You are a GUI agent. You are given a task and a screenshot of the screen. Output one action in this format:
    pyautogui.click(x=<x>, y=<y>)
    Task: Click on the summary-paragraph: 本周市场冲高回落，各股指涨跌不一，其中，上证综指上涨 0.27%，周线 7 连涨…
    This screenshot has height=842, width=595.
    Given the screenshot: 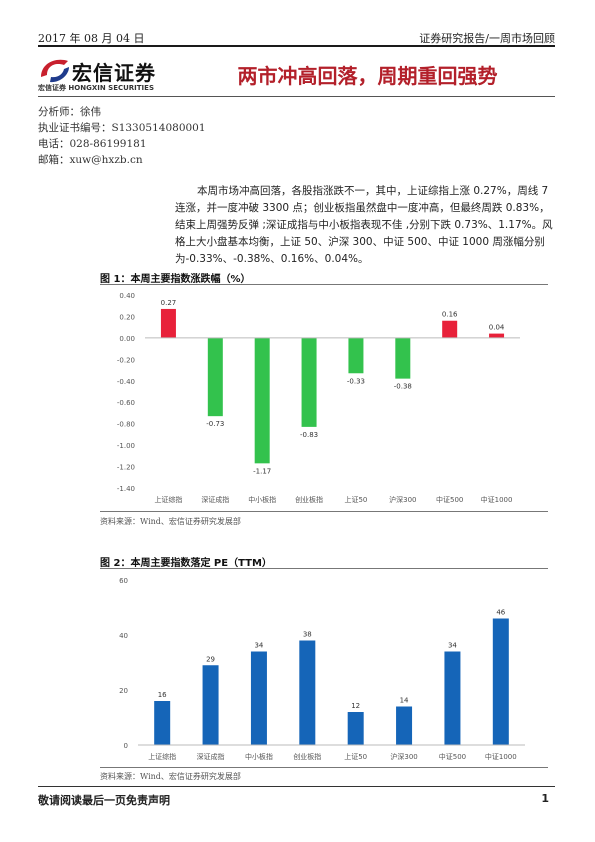 What is the action you would take?
    pyautogui.click(x=364, y=225)
    